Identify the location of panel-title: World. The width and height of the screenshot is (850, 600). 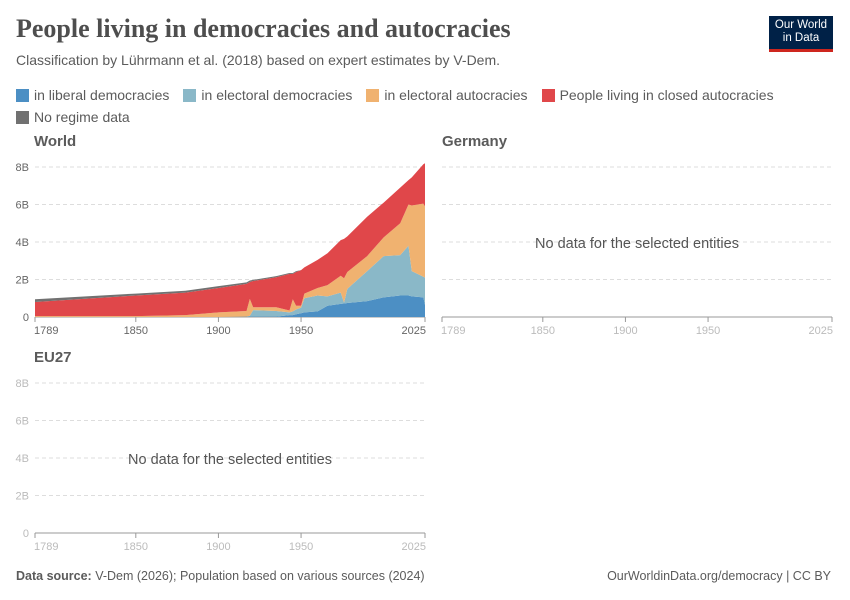
(55, 141).